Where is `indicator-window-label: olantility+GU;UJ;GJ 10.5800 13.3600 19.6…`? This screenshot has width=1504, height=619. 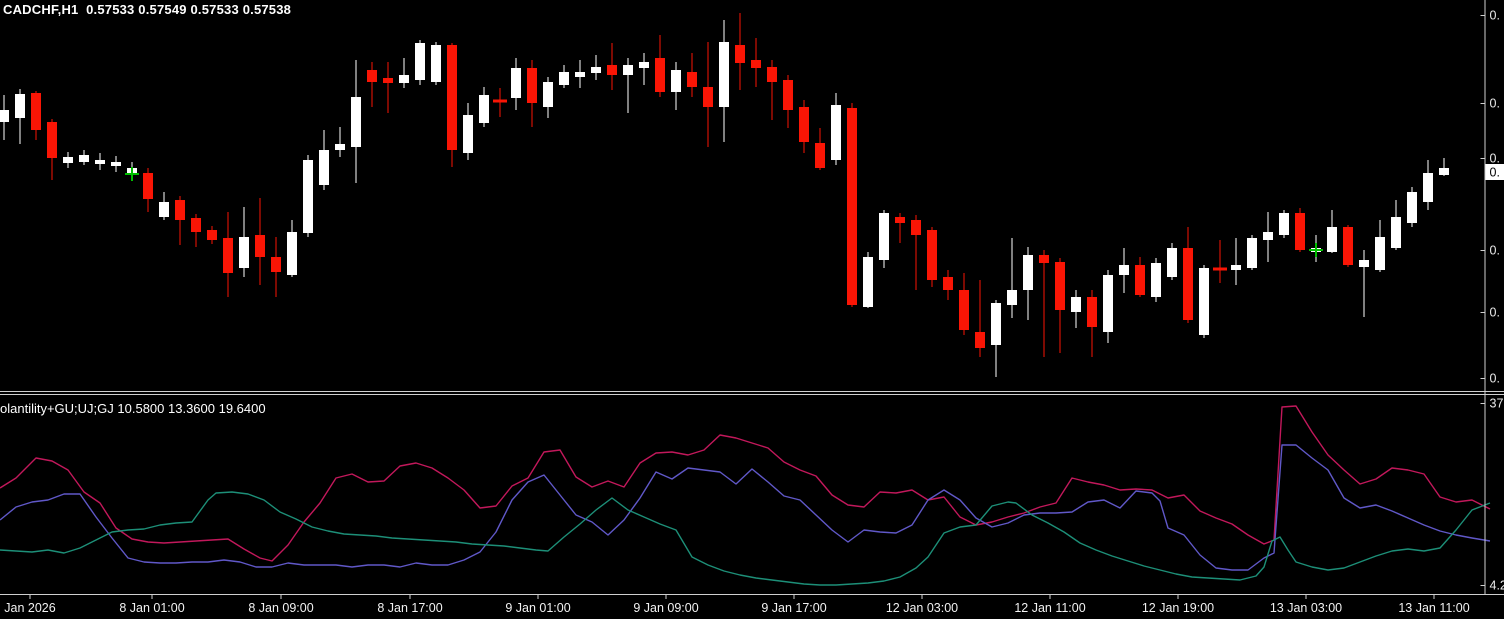 indicator-window-label: olantility+GU;UJ;GJ 10.5800 13.3600 19.6… is located at coordinates (133, 408).